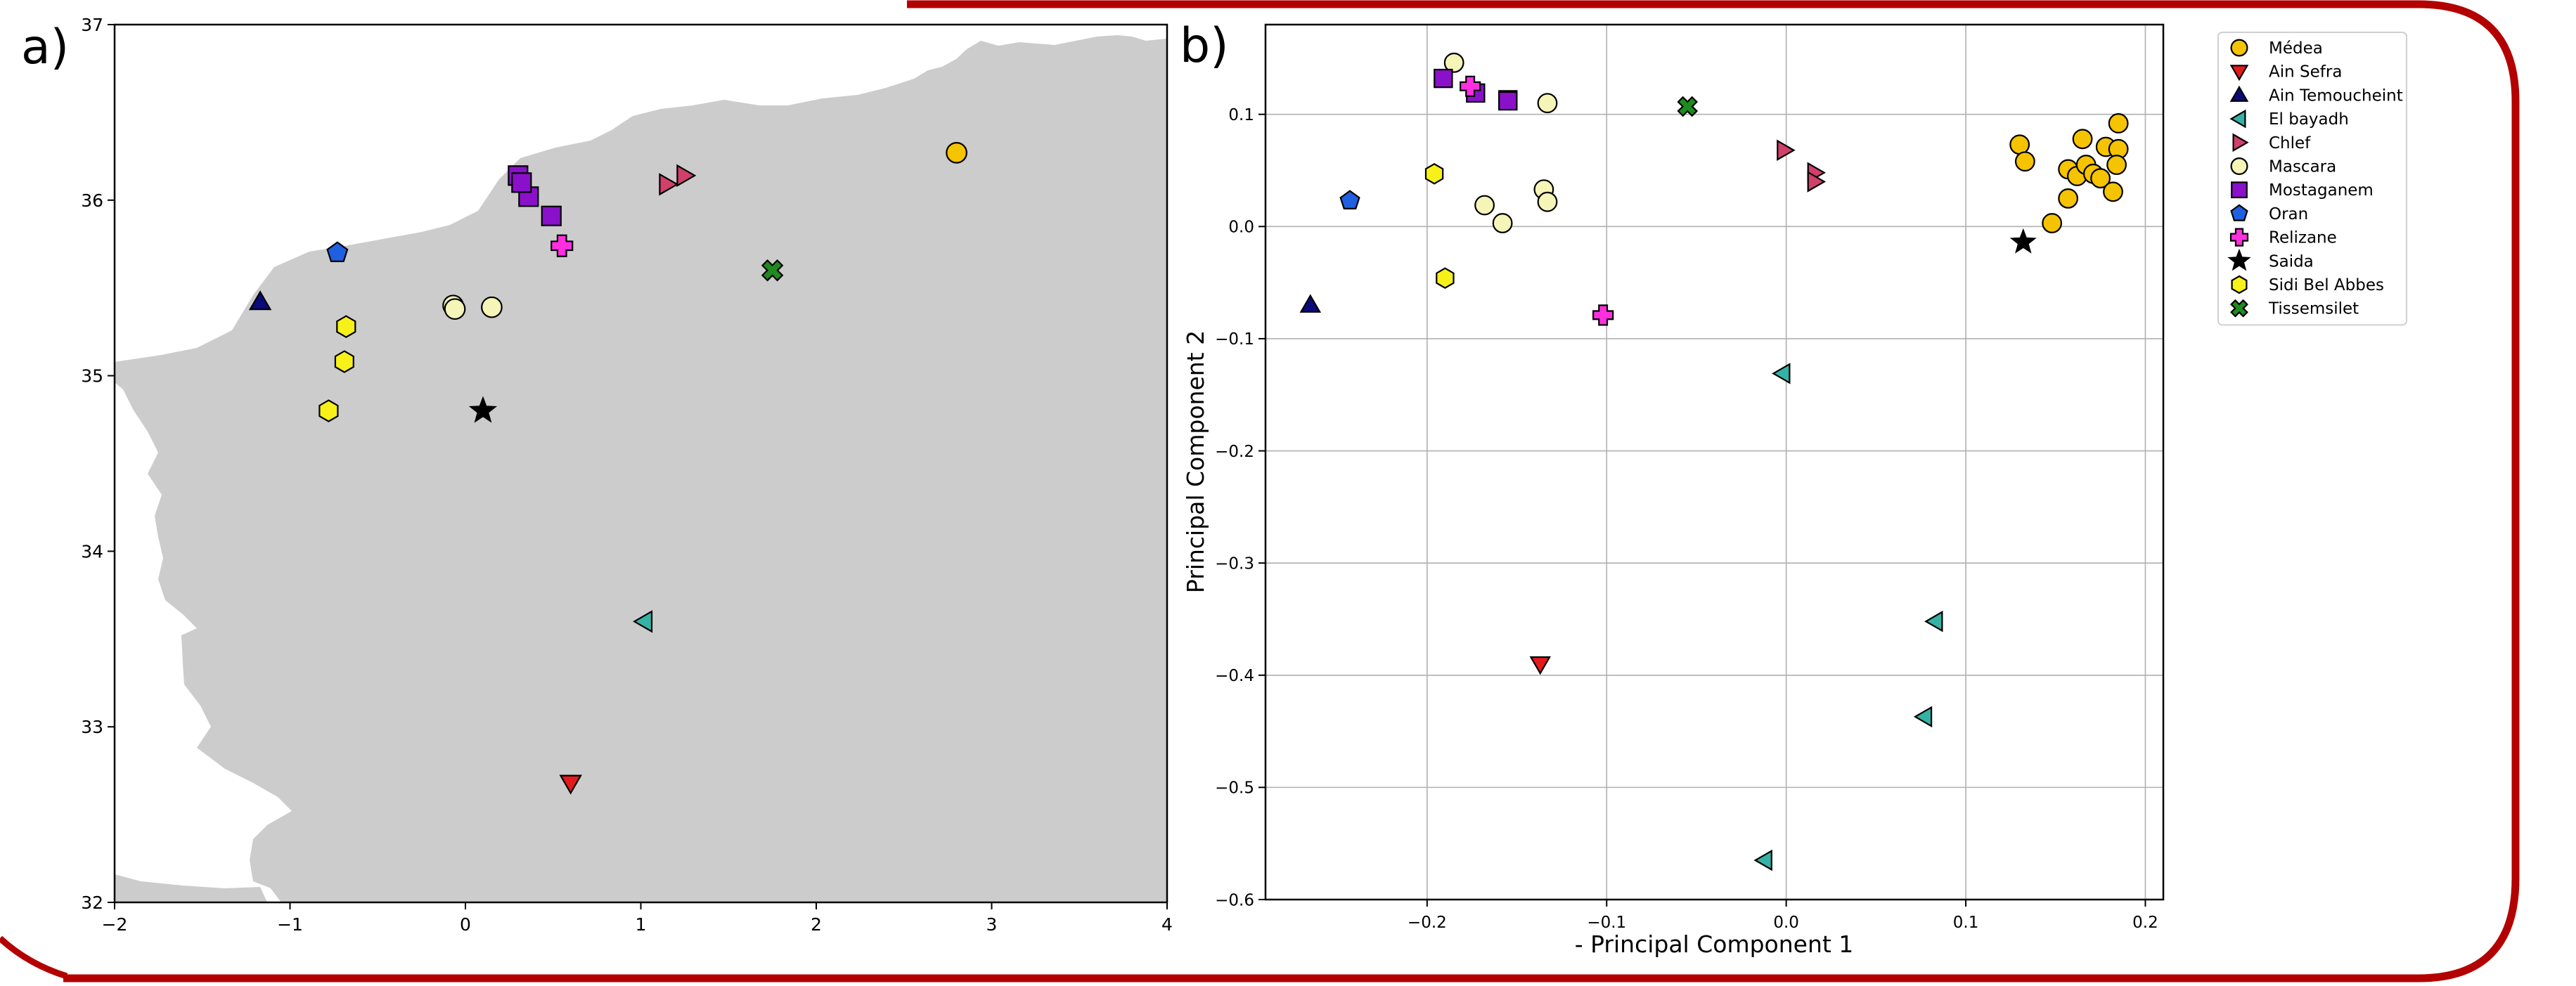  I want to click on legend-marker-el-bayadh, so click(2237, 119).